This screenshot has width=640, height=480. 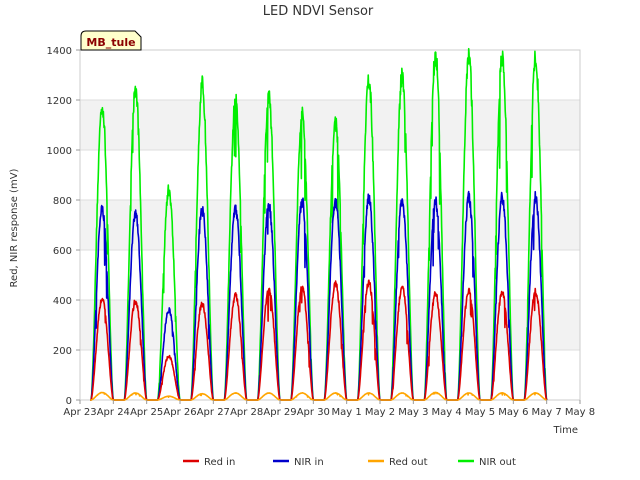 I want to click on x-tick-label: Apr 30, so click(x=313, y=412).